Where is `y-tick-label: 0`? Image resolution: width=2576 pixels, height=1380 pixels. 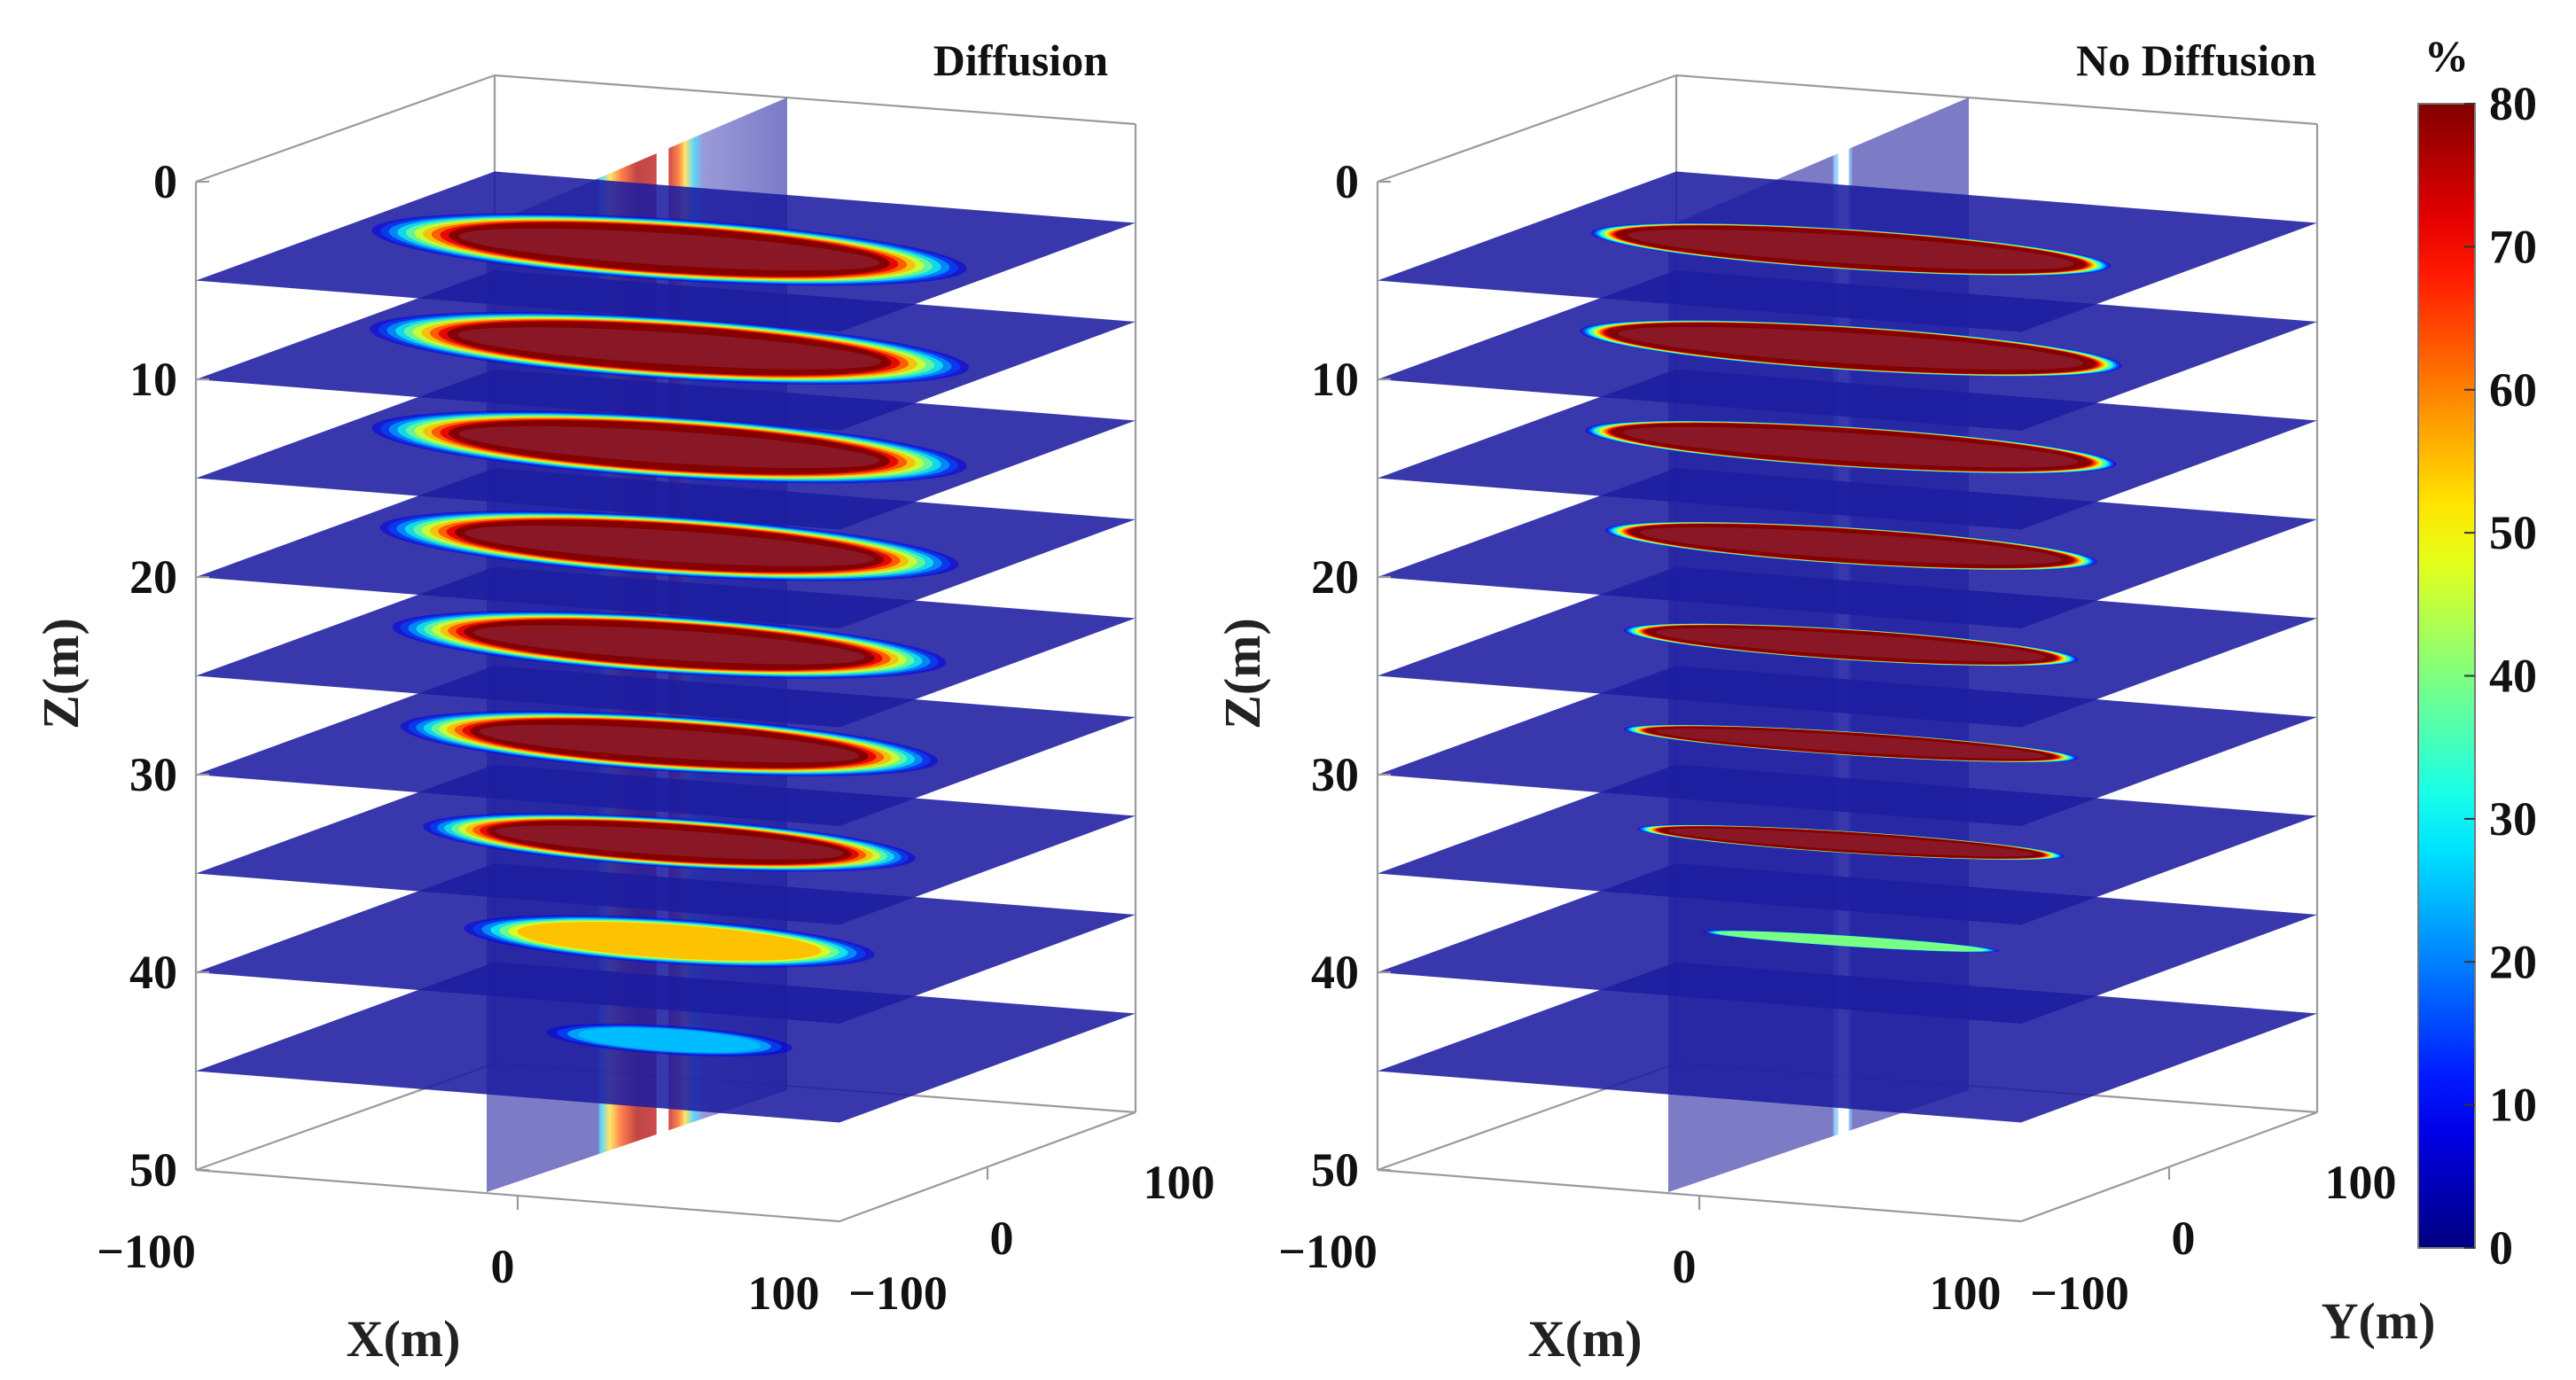 y-tick-label: 0 is located at coordinates (1002, 1238).